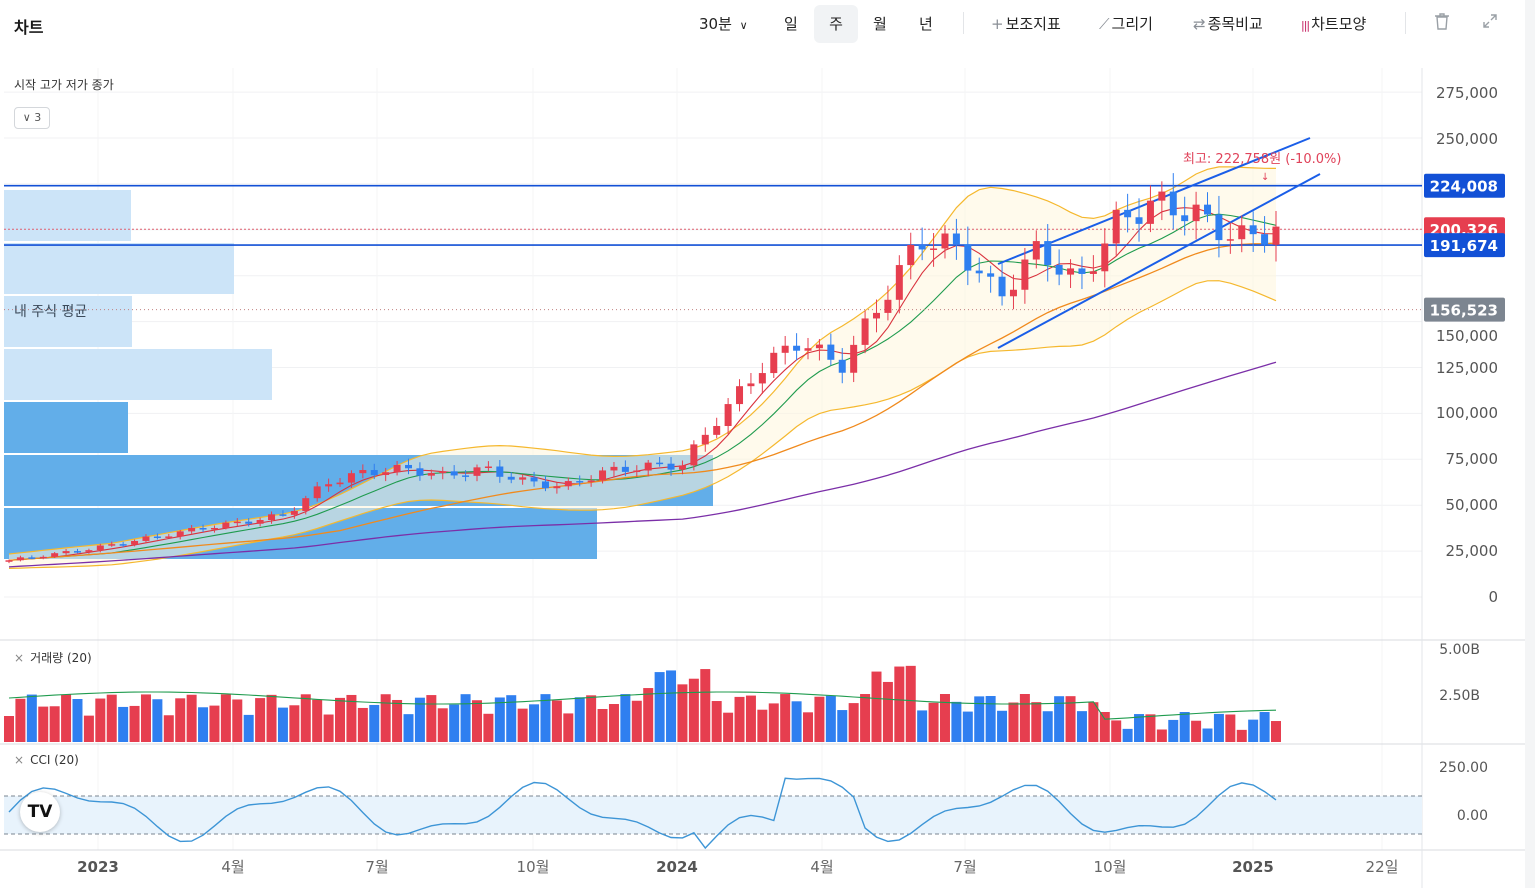 The width and height of the screenshot is (1535, 888). I want to click on trash-icon, so click(1442, 24).